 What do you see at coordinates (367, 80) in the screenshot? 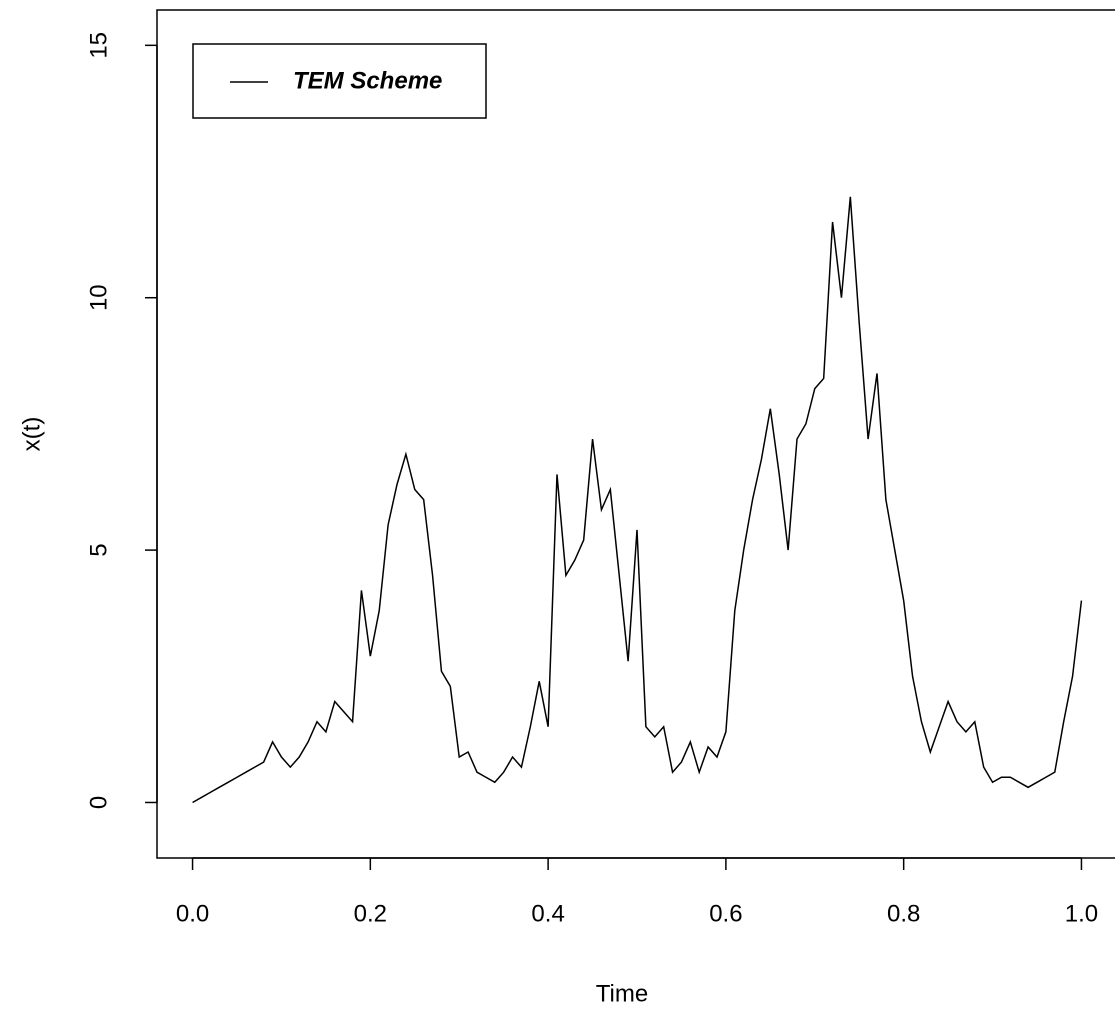
I see `legend-label: TEM Scheme` at bounding box center [367, 80].